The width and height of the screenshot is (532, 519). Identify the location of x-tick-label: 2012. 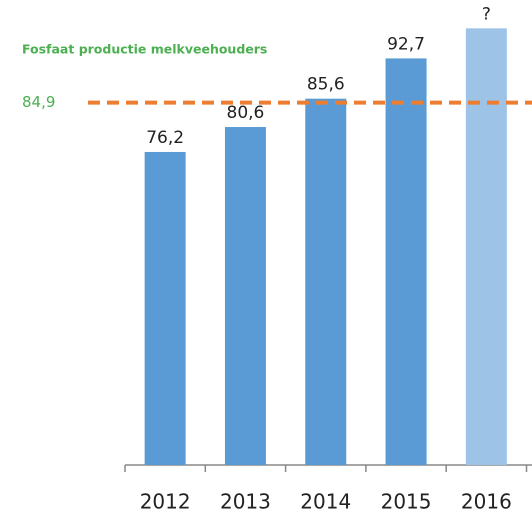
(165, 502).